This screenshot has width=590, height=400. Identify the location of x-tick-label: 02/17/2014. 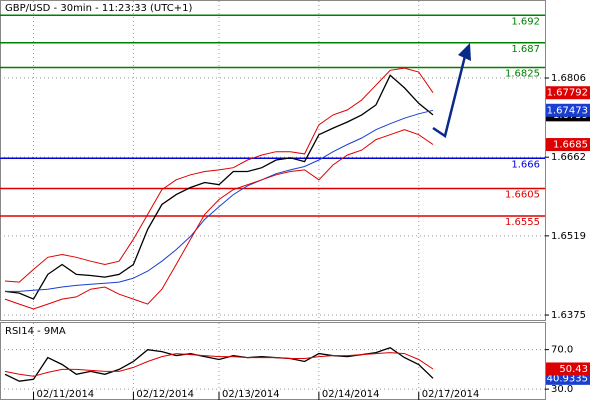
(451, 394).